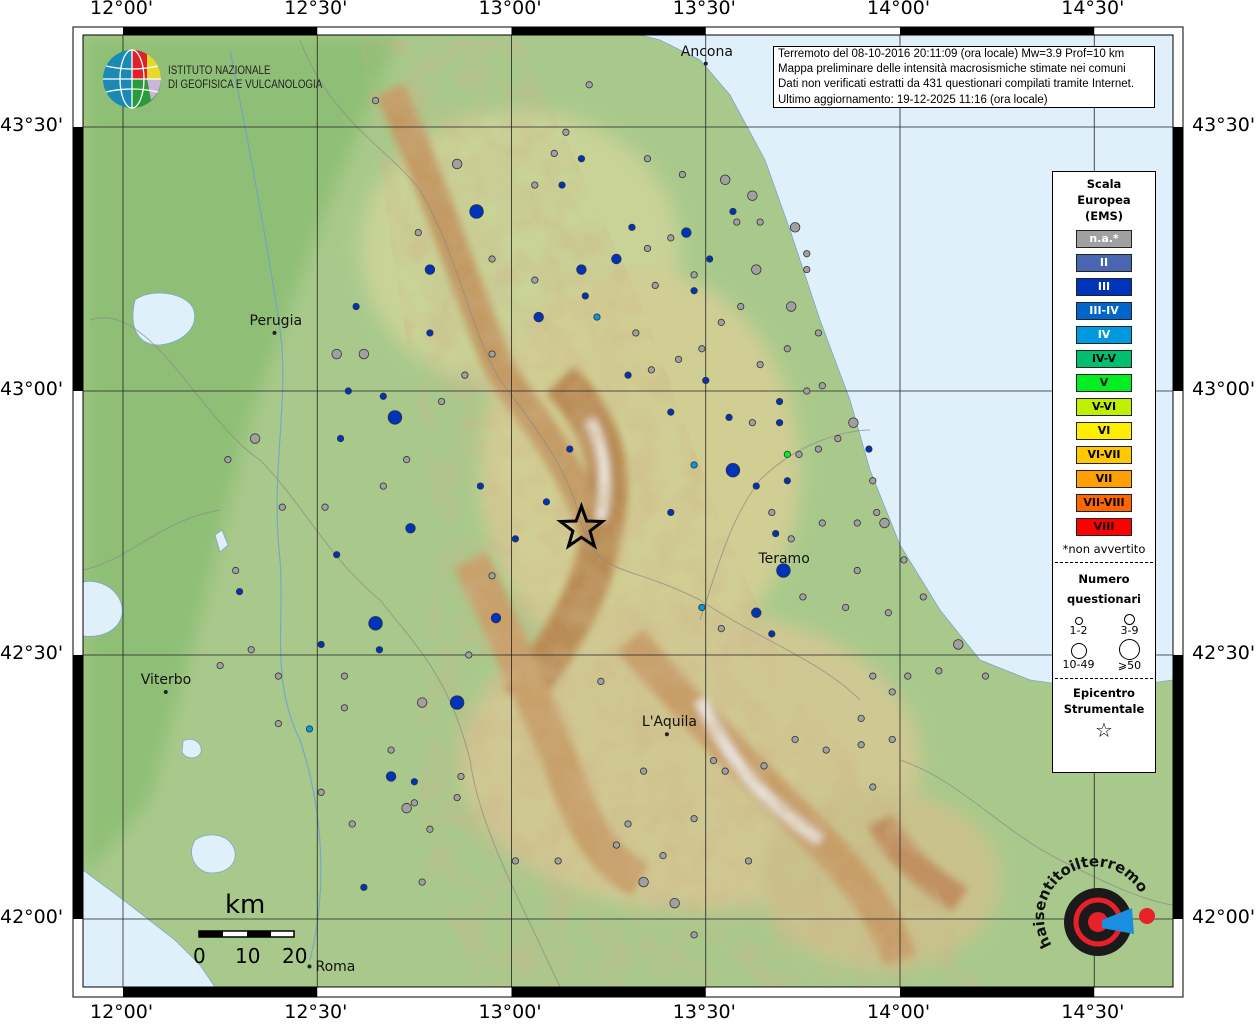 The image size is (1256, 1024). I want to click on epicenter-star-icon, so click(581, 525).